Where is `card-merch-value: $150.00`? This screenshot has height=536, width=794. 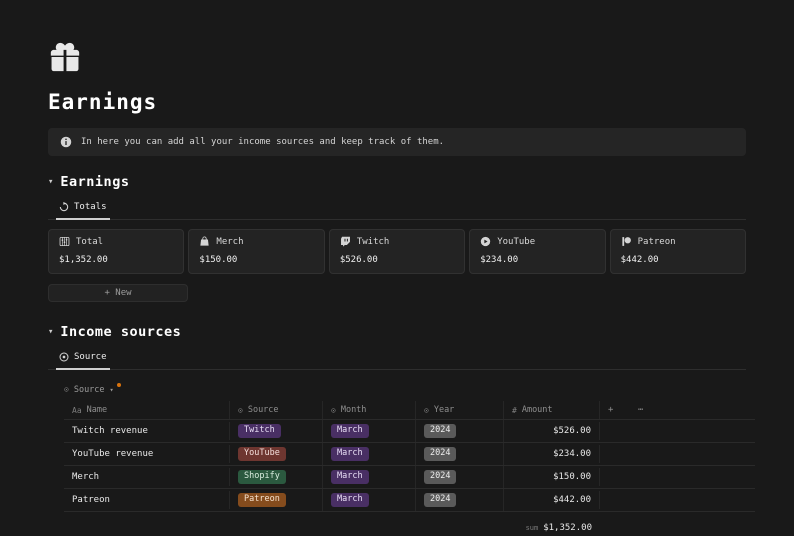 card-merch-value: $150.00 is located at coordinates (218, 260).